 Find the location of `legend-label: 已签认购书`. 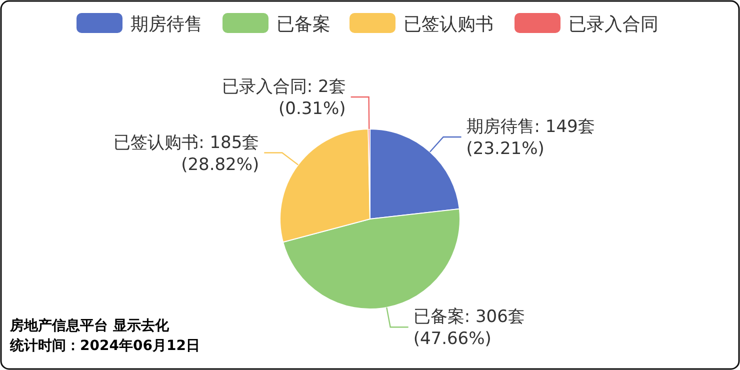

legend-label: 已签认购书 is located at coordinates (449, 24).